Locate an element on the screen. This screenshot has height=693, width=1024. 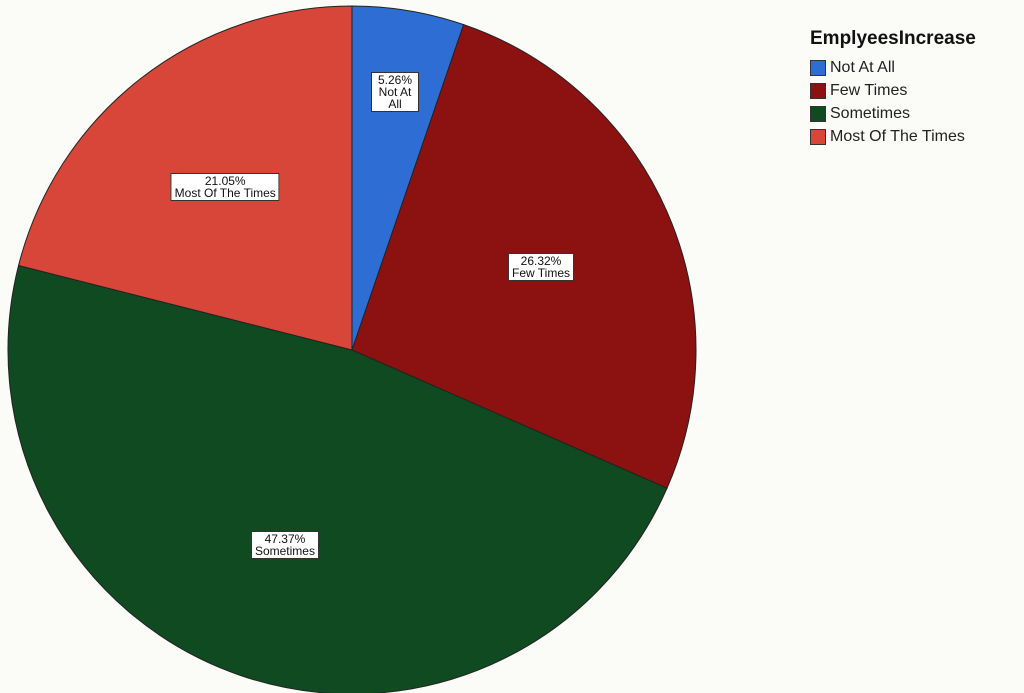
data-label: 26.32% Few Times is located at coordinates (541, 267).